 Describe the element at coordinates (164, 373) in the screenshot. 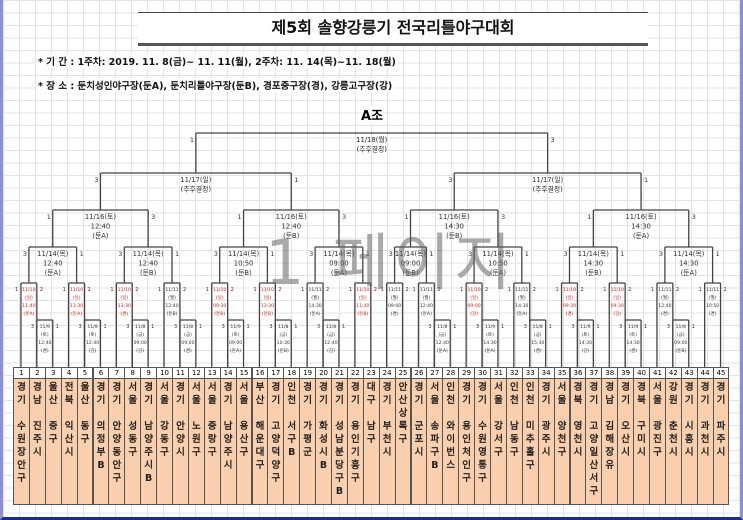

I see `team-number: 10` at that location.